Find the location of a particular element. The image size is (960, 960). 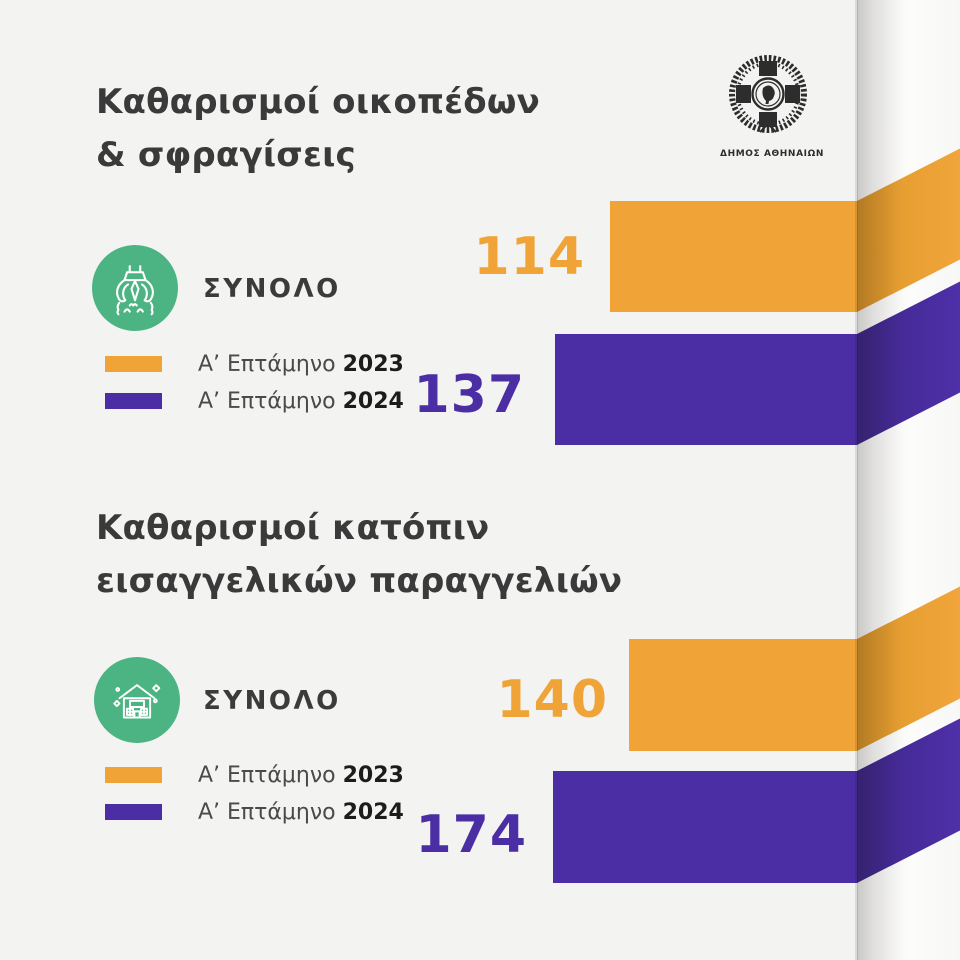

section2-title-line1: Καθαρισμοί κατόπιν is located at coordinates (293, 528).